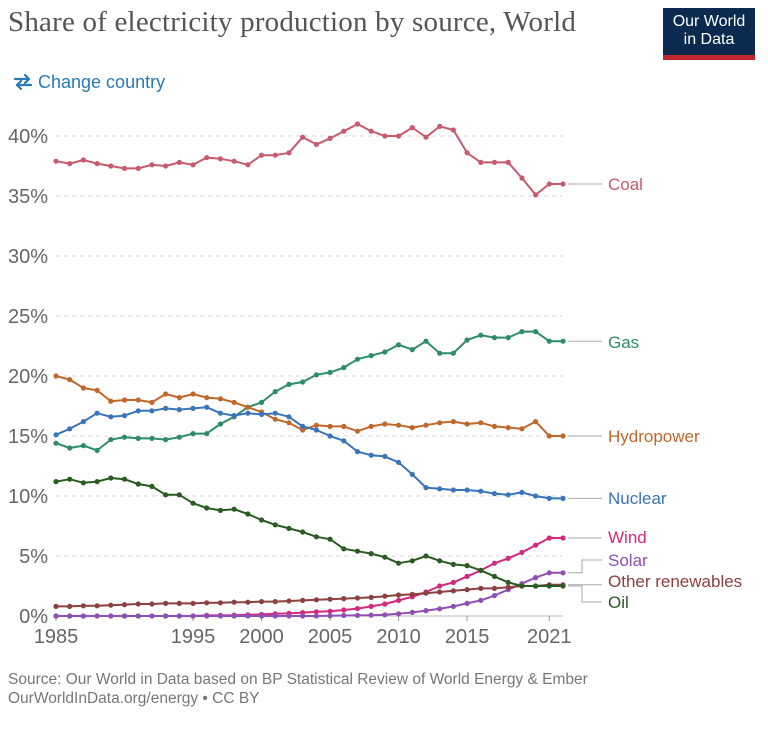 Image resolution: width=768 pixels, height=730 pixels. I want to click on series-label-gas: Gas, so click(623, 342).